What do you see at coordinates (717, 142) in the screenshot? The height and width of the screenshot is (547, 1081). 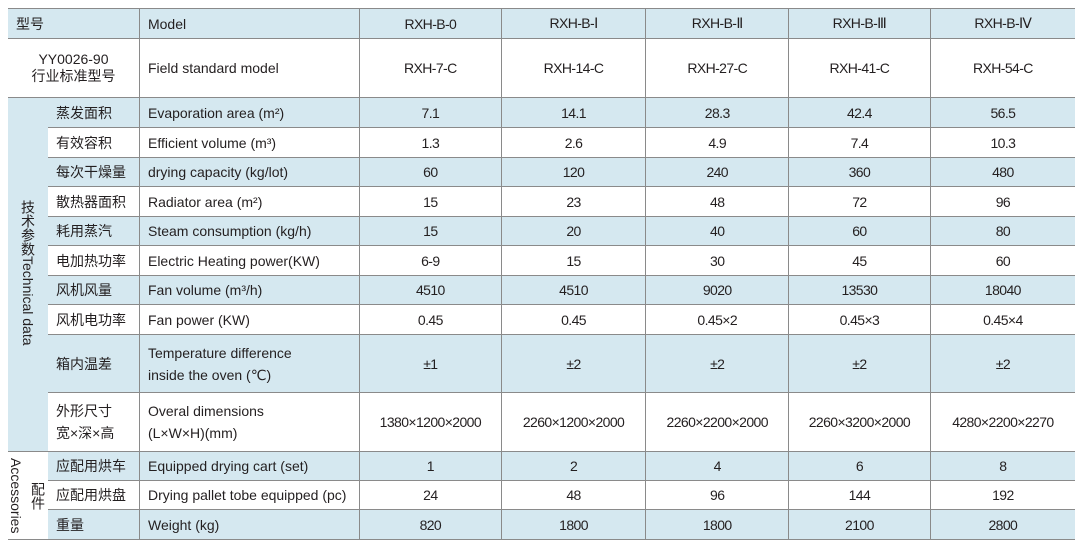 I see `cell: 4.9` at bounding box center [717, 142].